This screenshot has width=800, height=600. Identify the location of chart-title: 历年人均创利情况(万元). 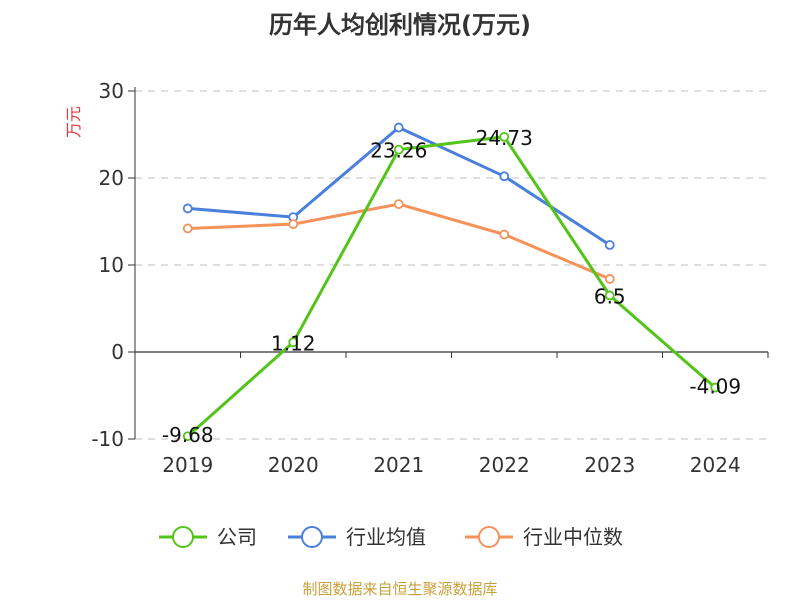
(400, 25).